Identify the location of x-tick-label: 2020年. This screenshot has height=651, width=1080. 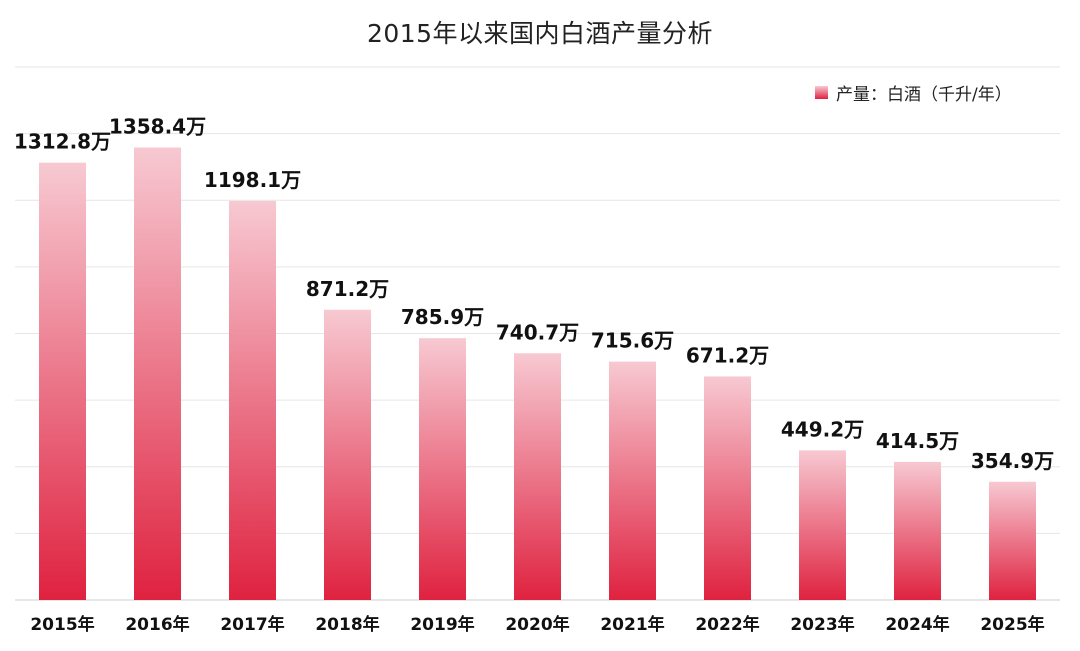
(537, 624).